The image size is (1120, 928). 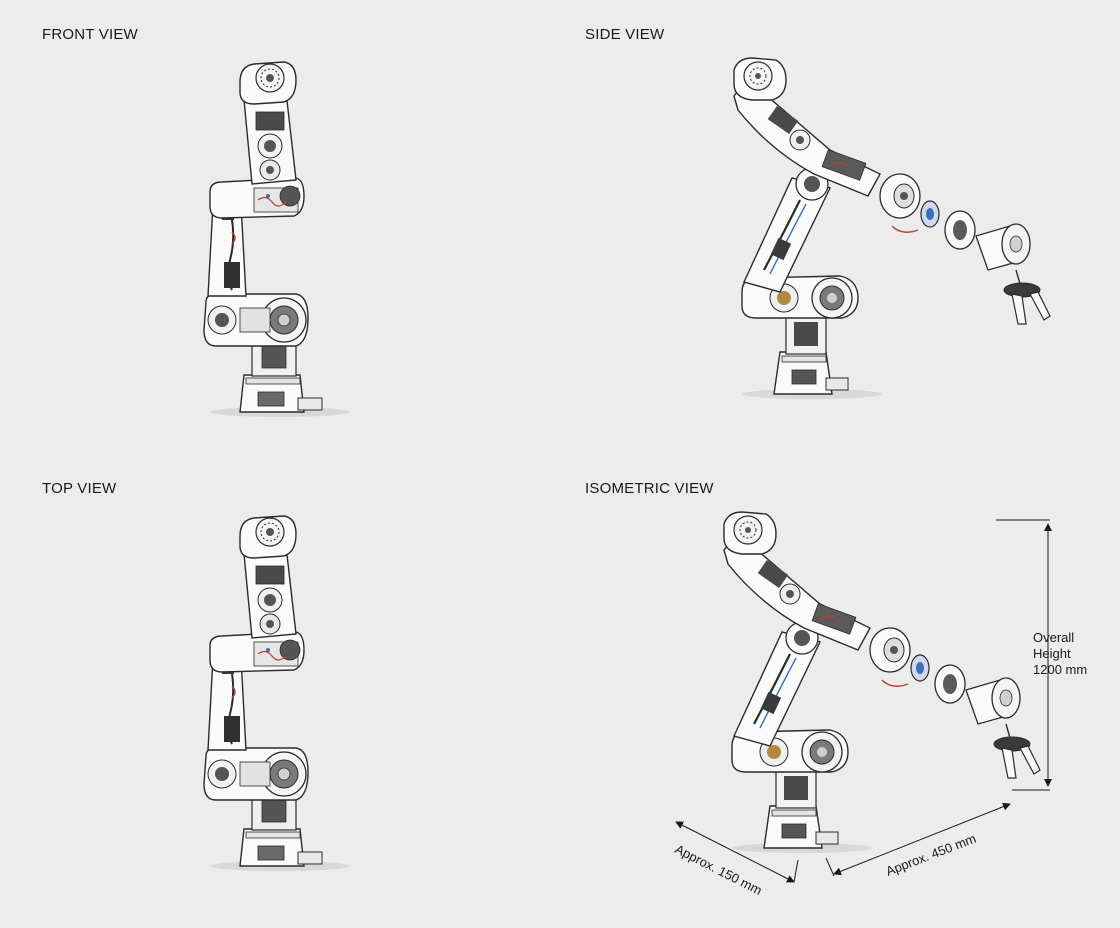 I want to click on height-label-line2: Height, so click(x=1052, y=653).